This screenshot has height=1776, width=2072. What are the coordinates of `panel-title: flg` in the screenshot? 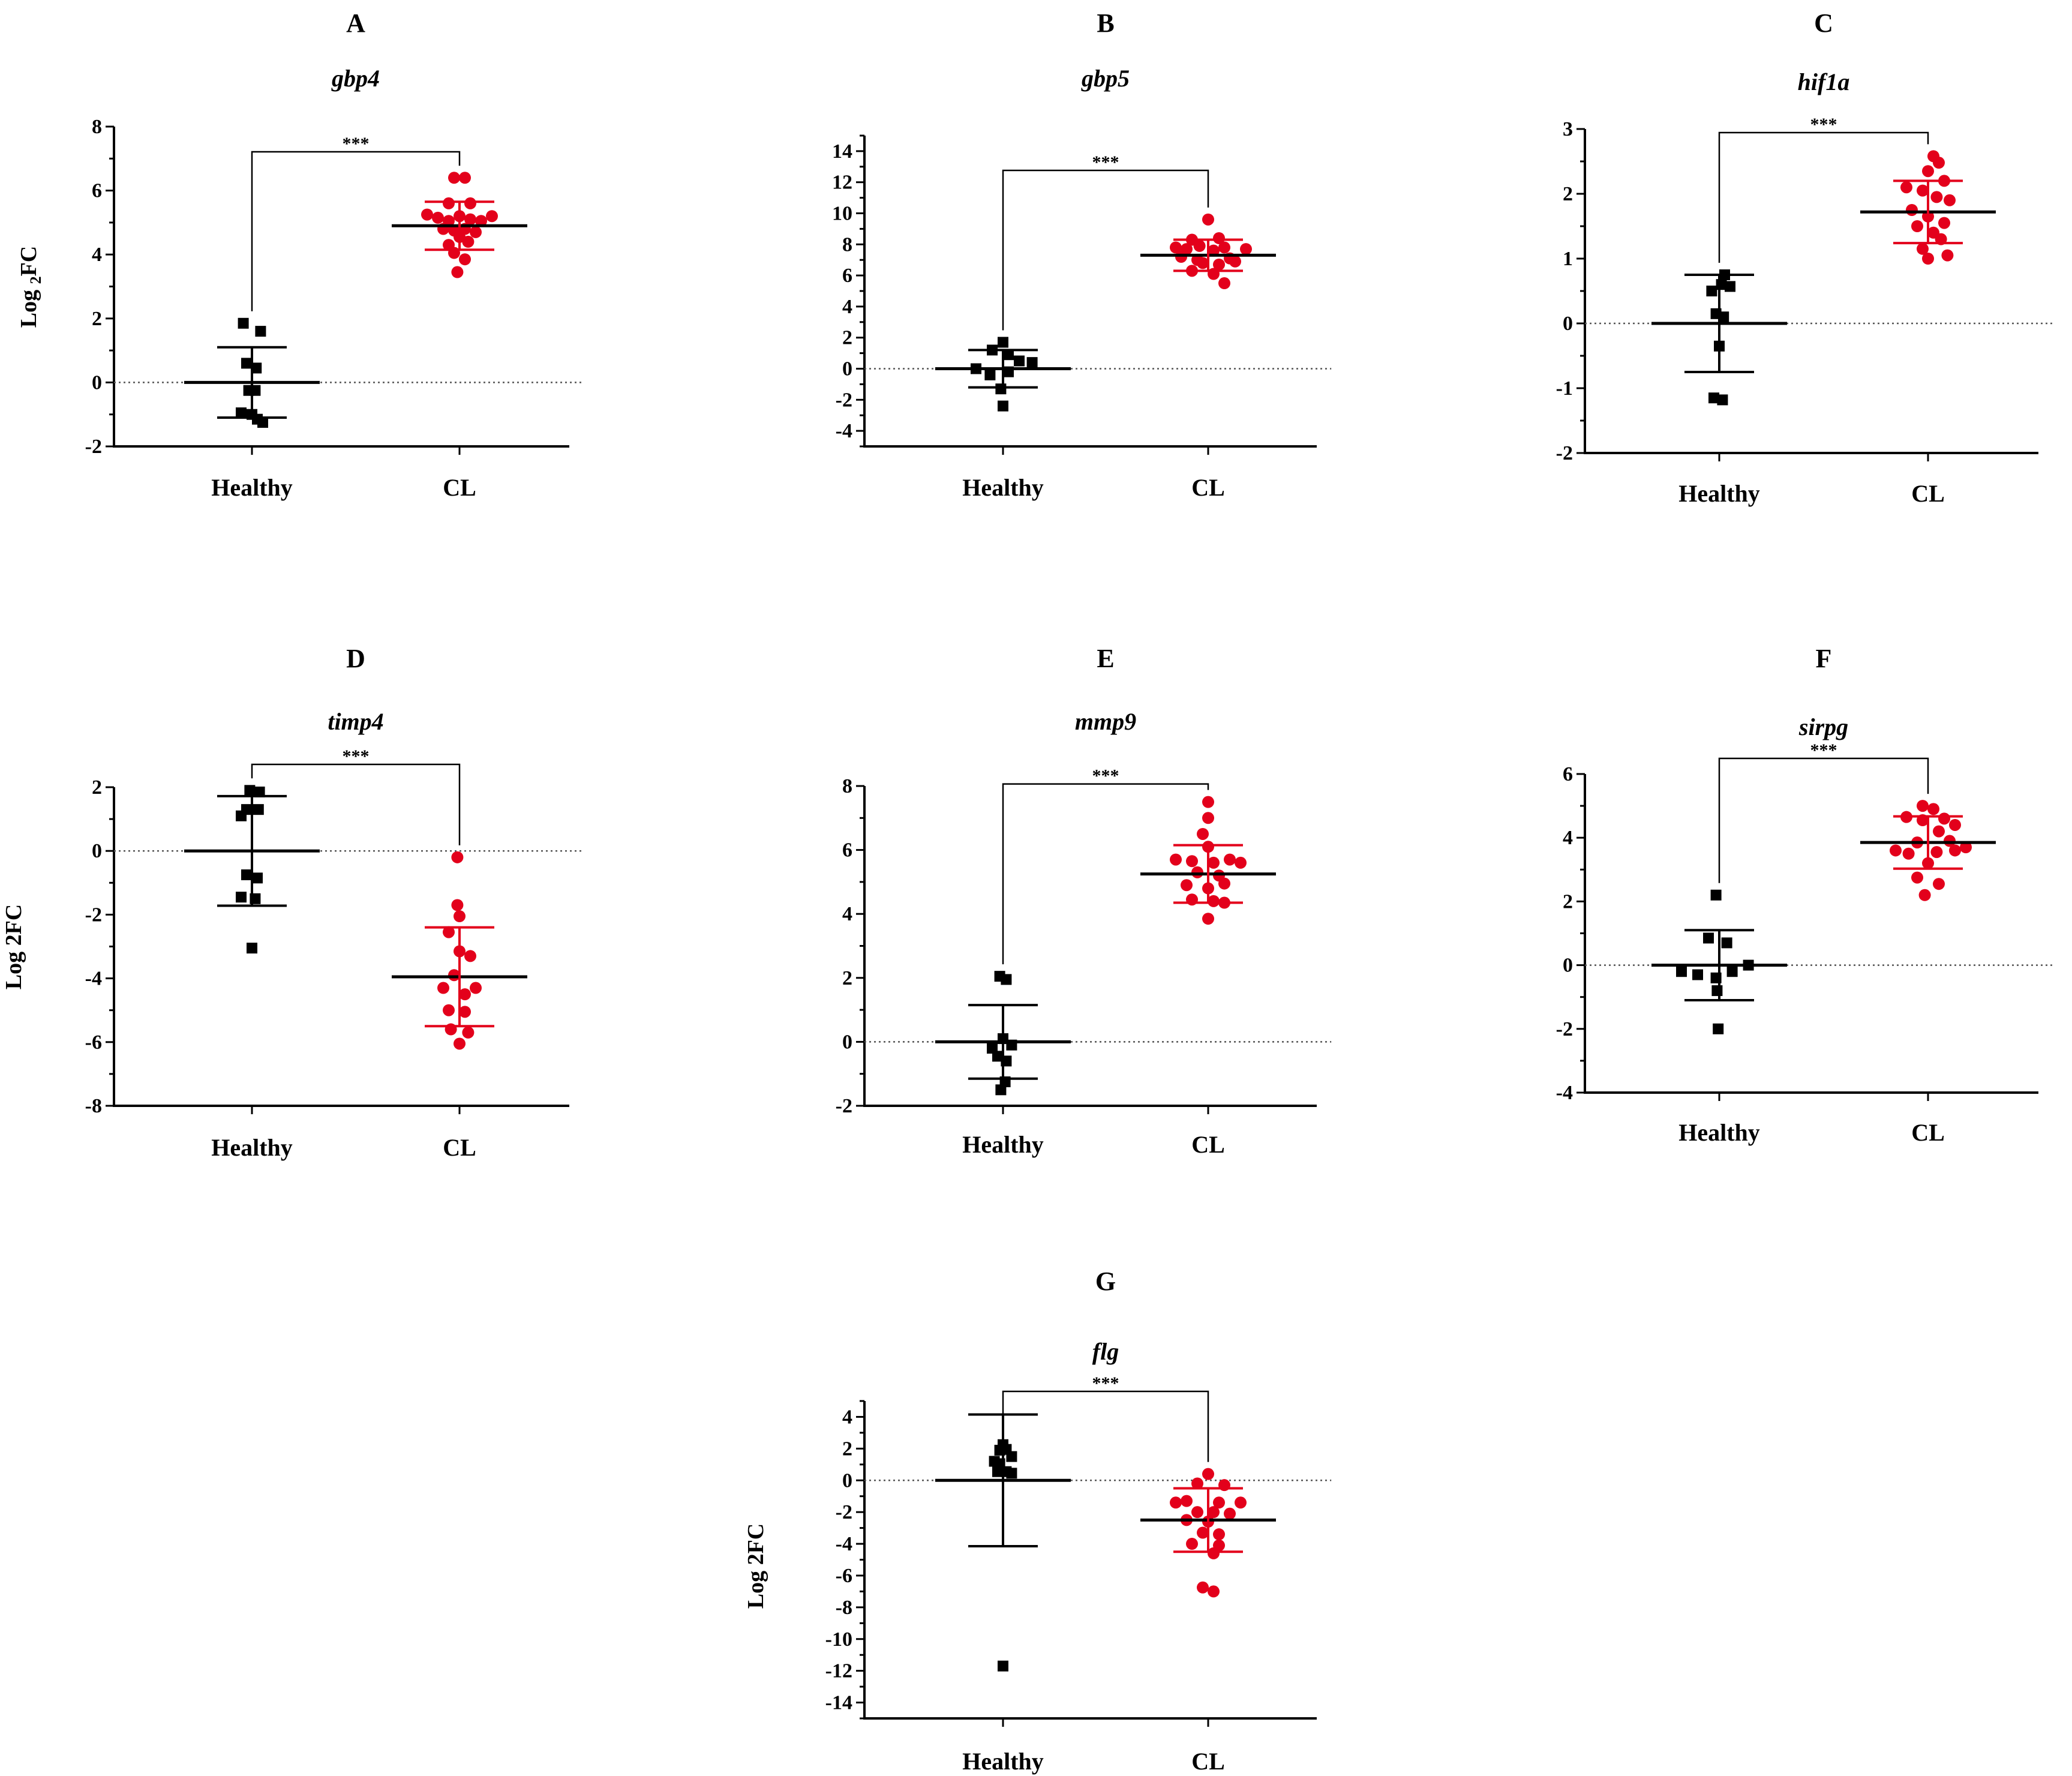 It's located at (1106, 1351).